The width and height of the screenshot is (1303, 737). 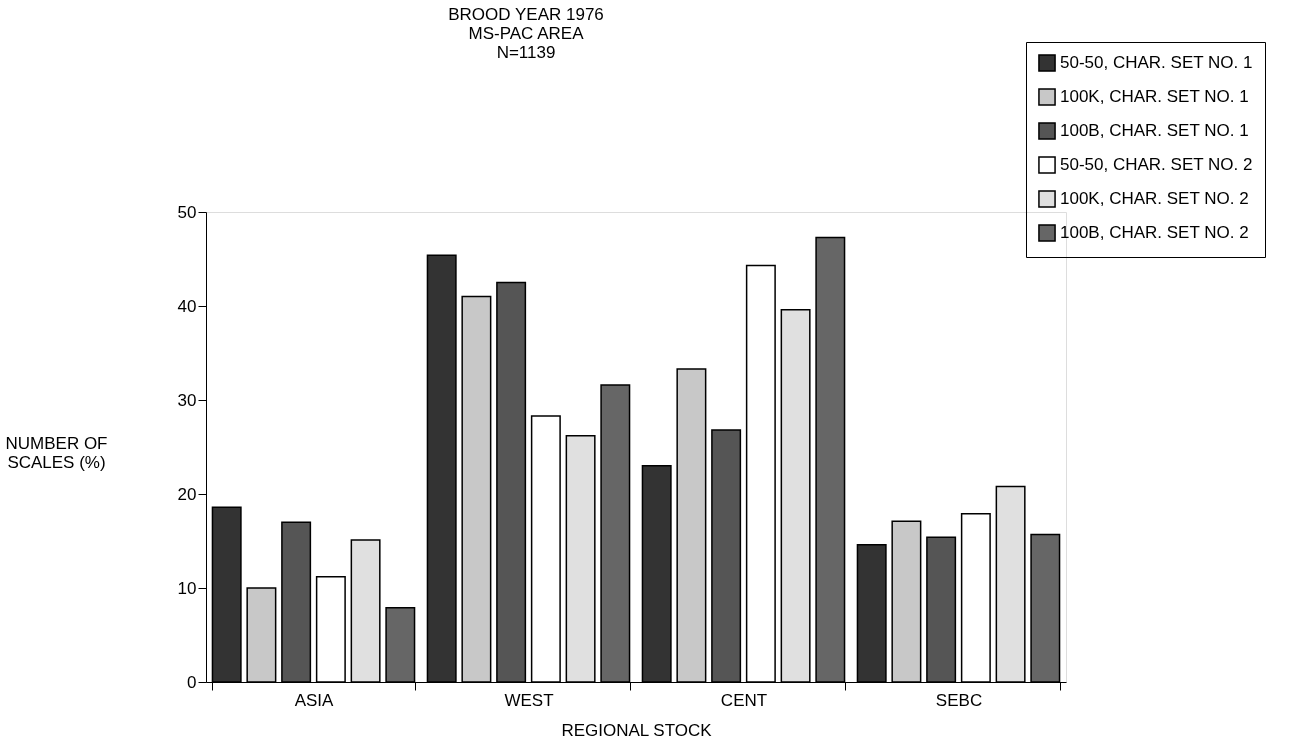 I want to click on y-tick-label: 40, so click(x=187, y=306).